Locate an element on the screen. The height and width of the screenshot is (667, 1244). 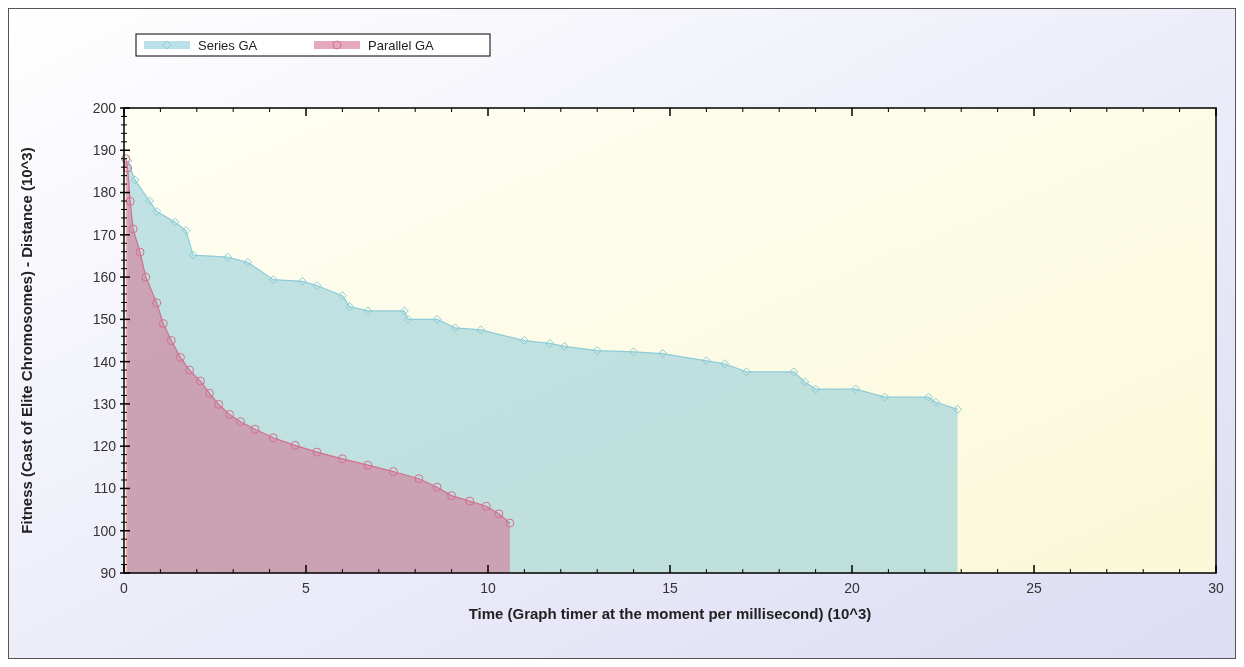
y-tick-label: 160 is located at coordinates (104, 276).